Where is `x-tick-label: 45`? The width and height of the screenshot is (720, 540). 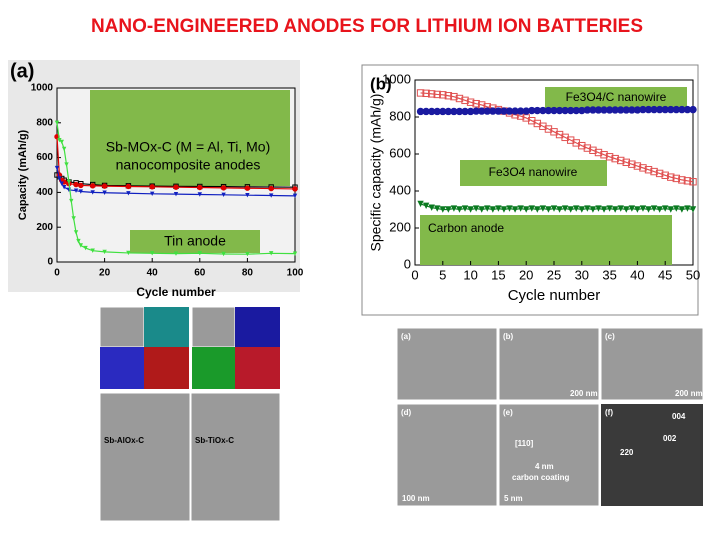 x-tick-label: 45 is located at coordinates (665, 274).